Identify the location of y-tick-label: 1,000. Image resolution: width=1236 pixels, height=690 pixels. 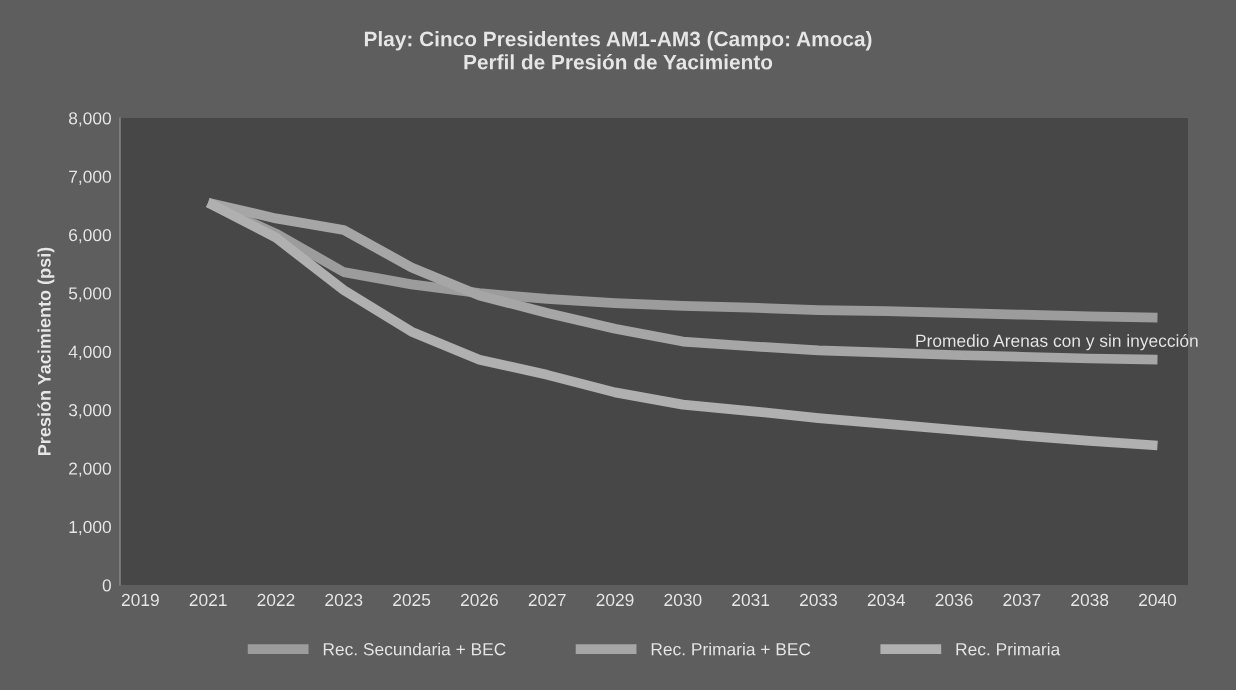
(90, 528).